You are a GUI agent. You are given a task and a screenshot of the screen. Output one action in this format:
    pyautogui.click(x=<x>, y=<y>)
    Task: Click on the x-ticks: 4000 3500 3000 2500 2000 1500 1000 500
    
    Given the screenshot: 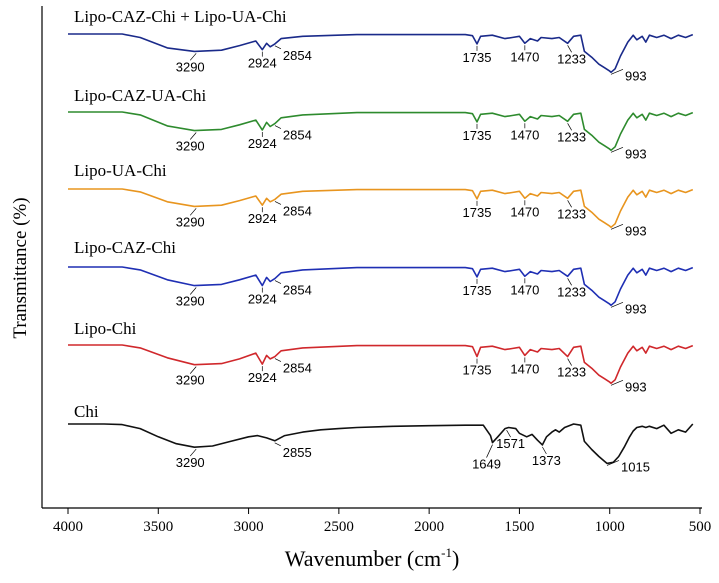 What is the action you would take?
    pyautogui.click(x=382, y=521)
    